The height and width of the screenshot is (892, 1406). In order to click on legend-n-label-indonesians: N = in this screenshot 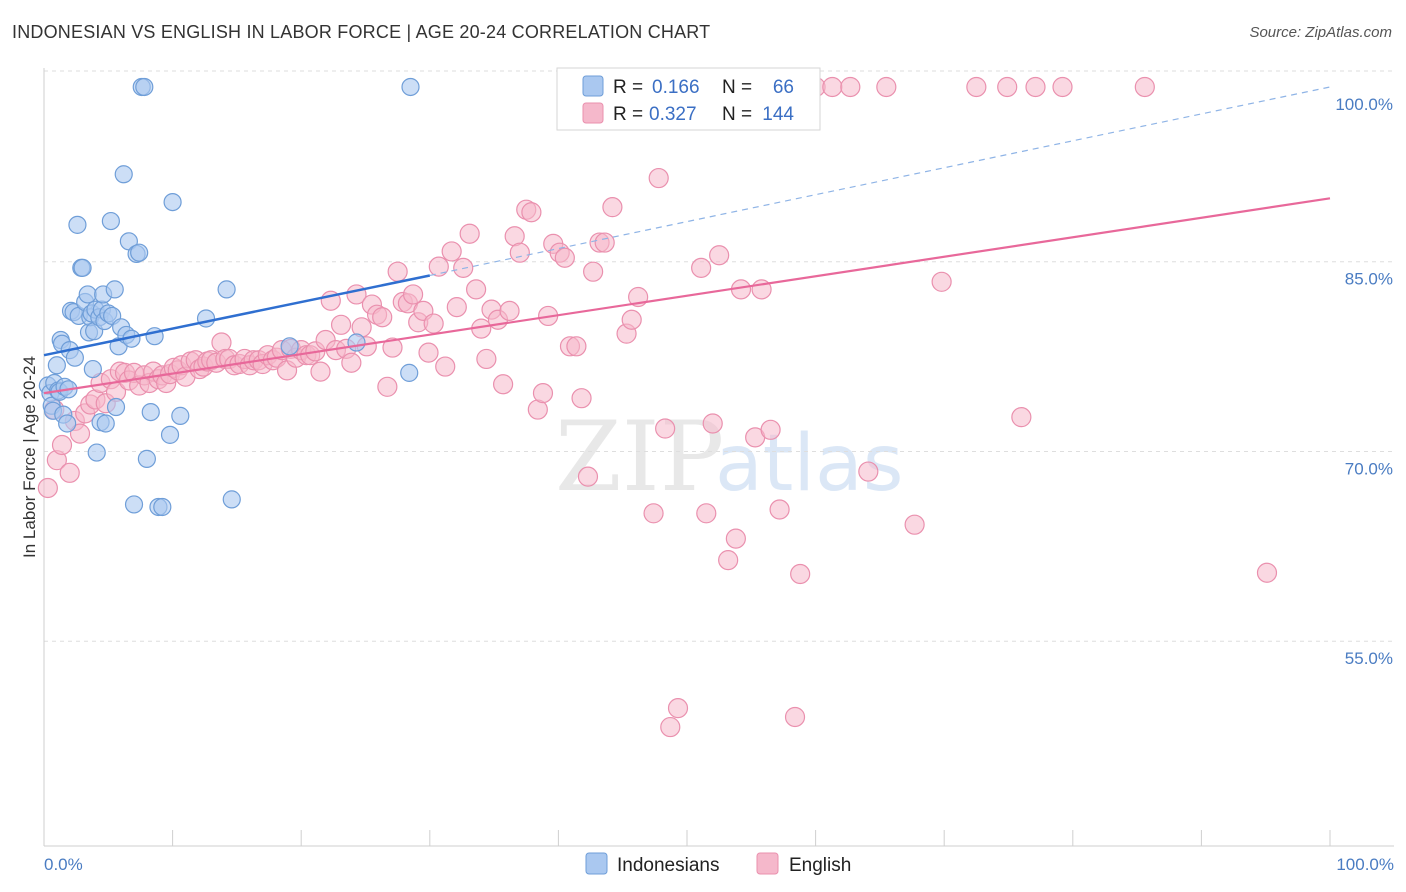, I will do `click(737, 87)`.